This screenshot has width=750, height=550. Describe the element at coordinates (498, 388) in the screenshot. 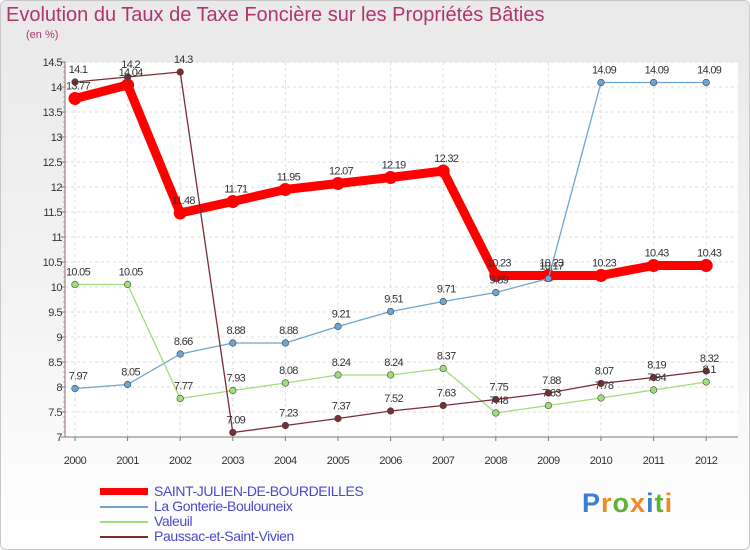

I see `data-label: 7.75` at that location.